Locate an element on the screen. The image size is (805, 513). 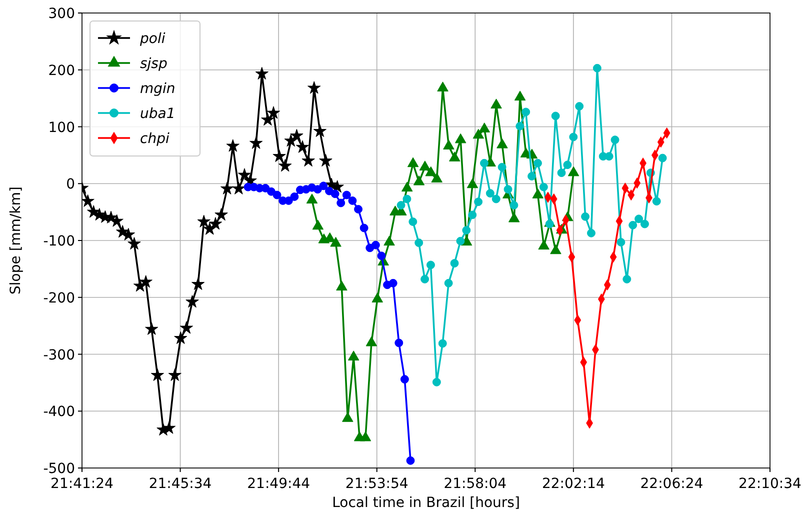
x-tick-label: 21:53:54 is located at coordinates (376, 484).